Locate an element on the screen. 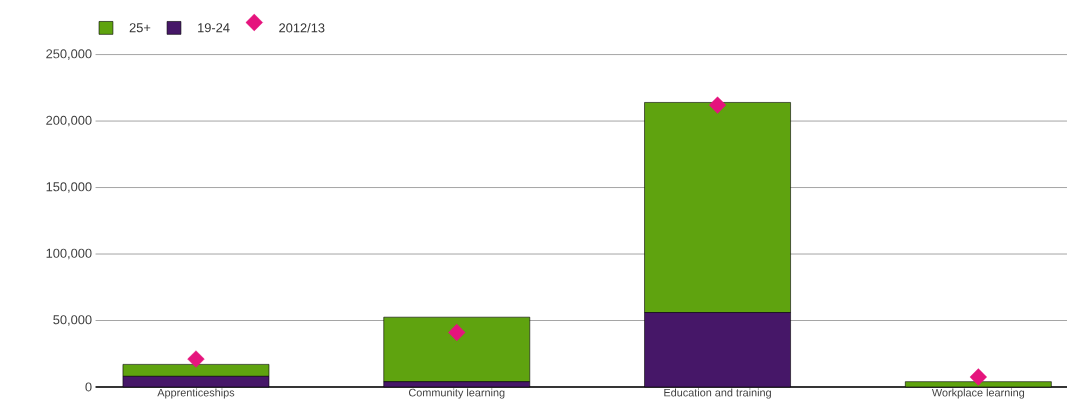 The height and width of the screenshot is (413, 1067). y-tick-label: 50,000 is located at coordinates (72, 320).